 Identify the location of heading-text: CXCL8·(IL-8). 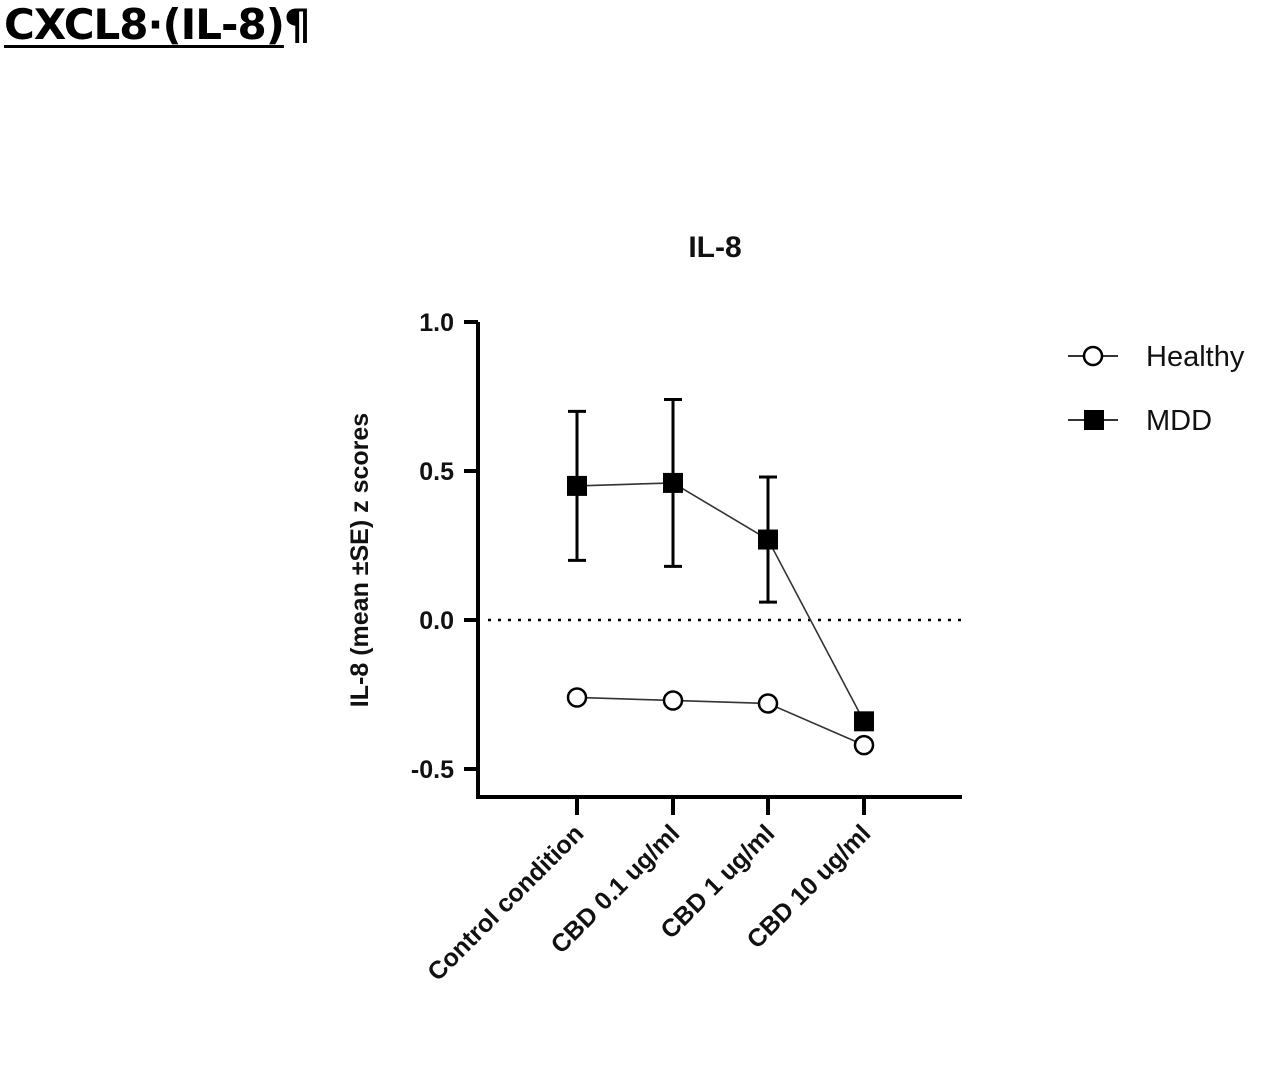
(144, 24).